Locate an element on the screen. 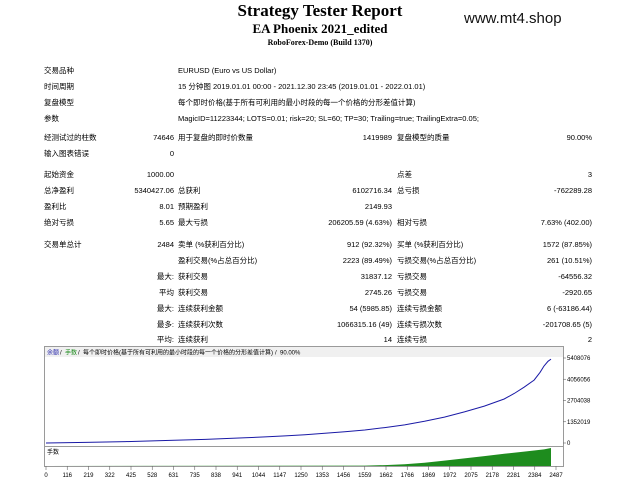 The image size is (640, 485). expected-payoff-value: 2149.93 is located at coordinates (378, 206).